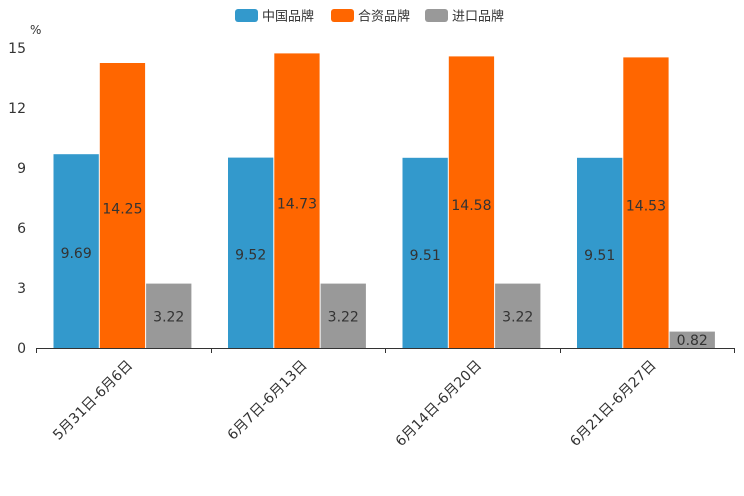 The width and height of the screenshot is (744, 496). What do you see at coordinates (21, 349) in the screenshot?
I see `y-tick-label-0: 0` at bounding box center [21, 349].